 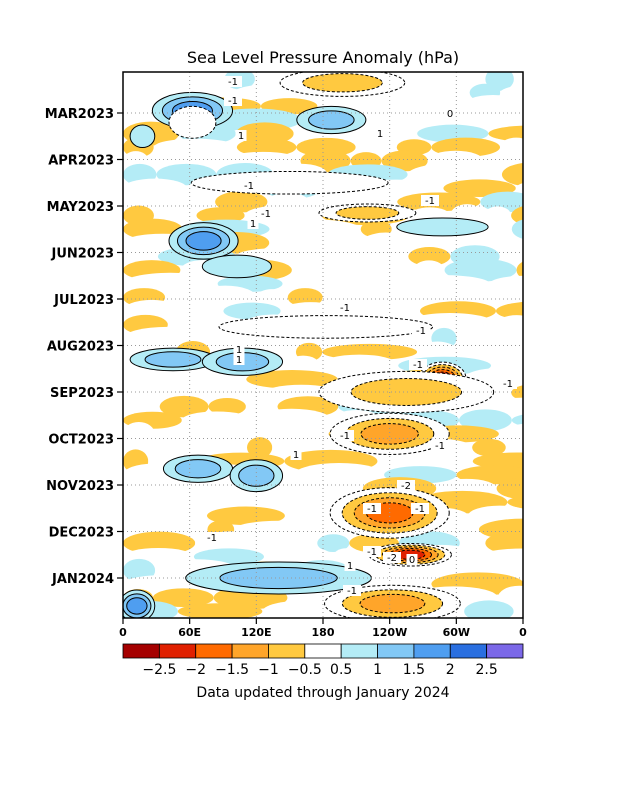 I want to click on x-axis: 0 60E 120E 180 120W 60W 0, so click(x=323, y=628).